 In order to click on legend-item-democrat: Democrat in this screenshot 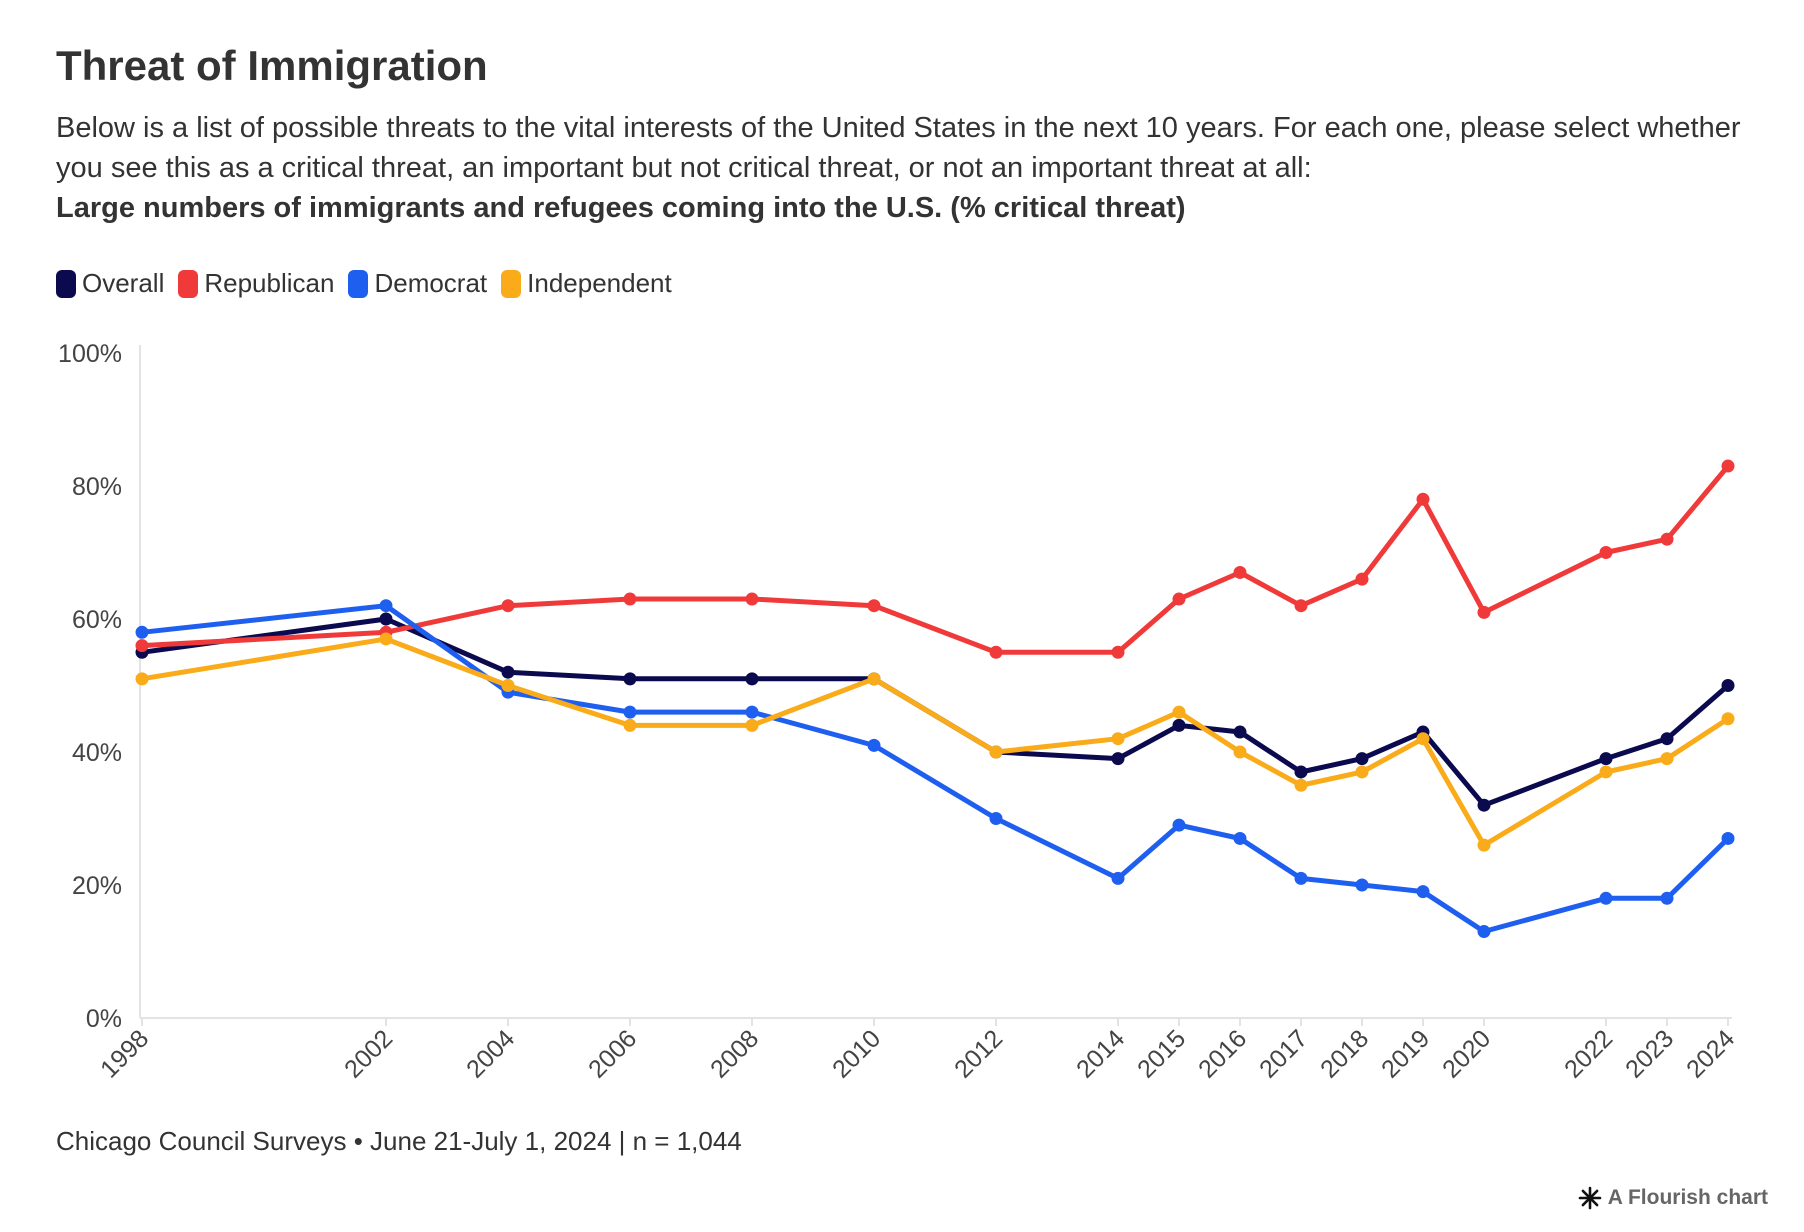, I will do `click(417, 283)`.